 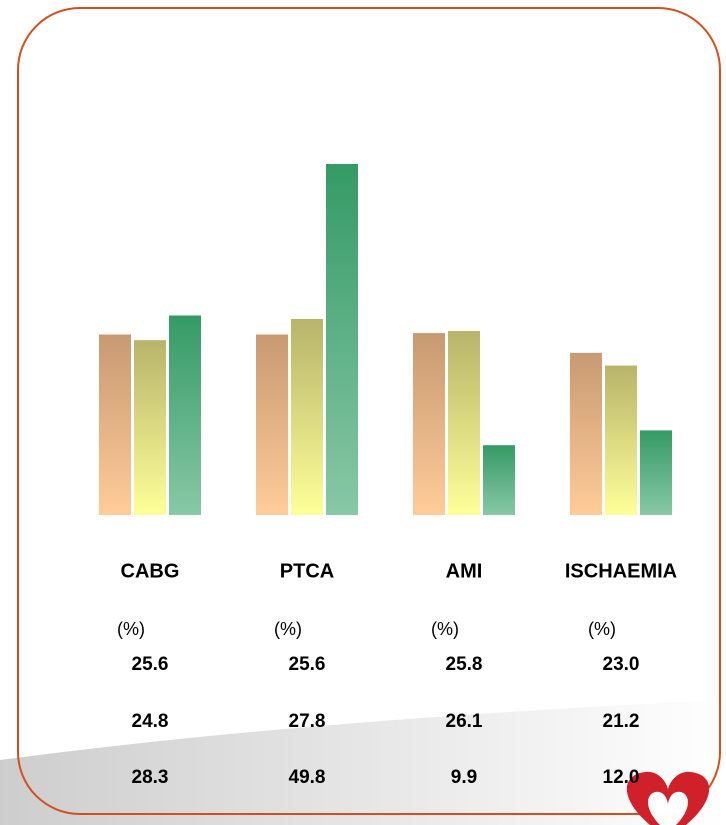 I want to click on value-label: 24.8, so click(x=150, y=721).